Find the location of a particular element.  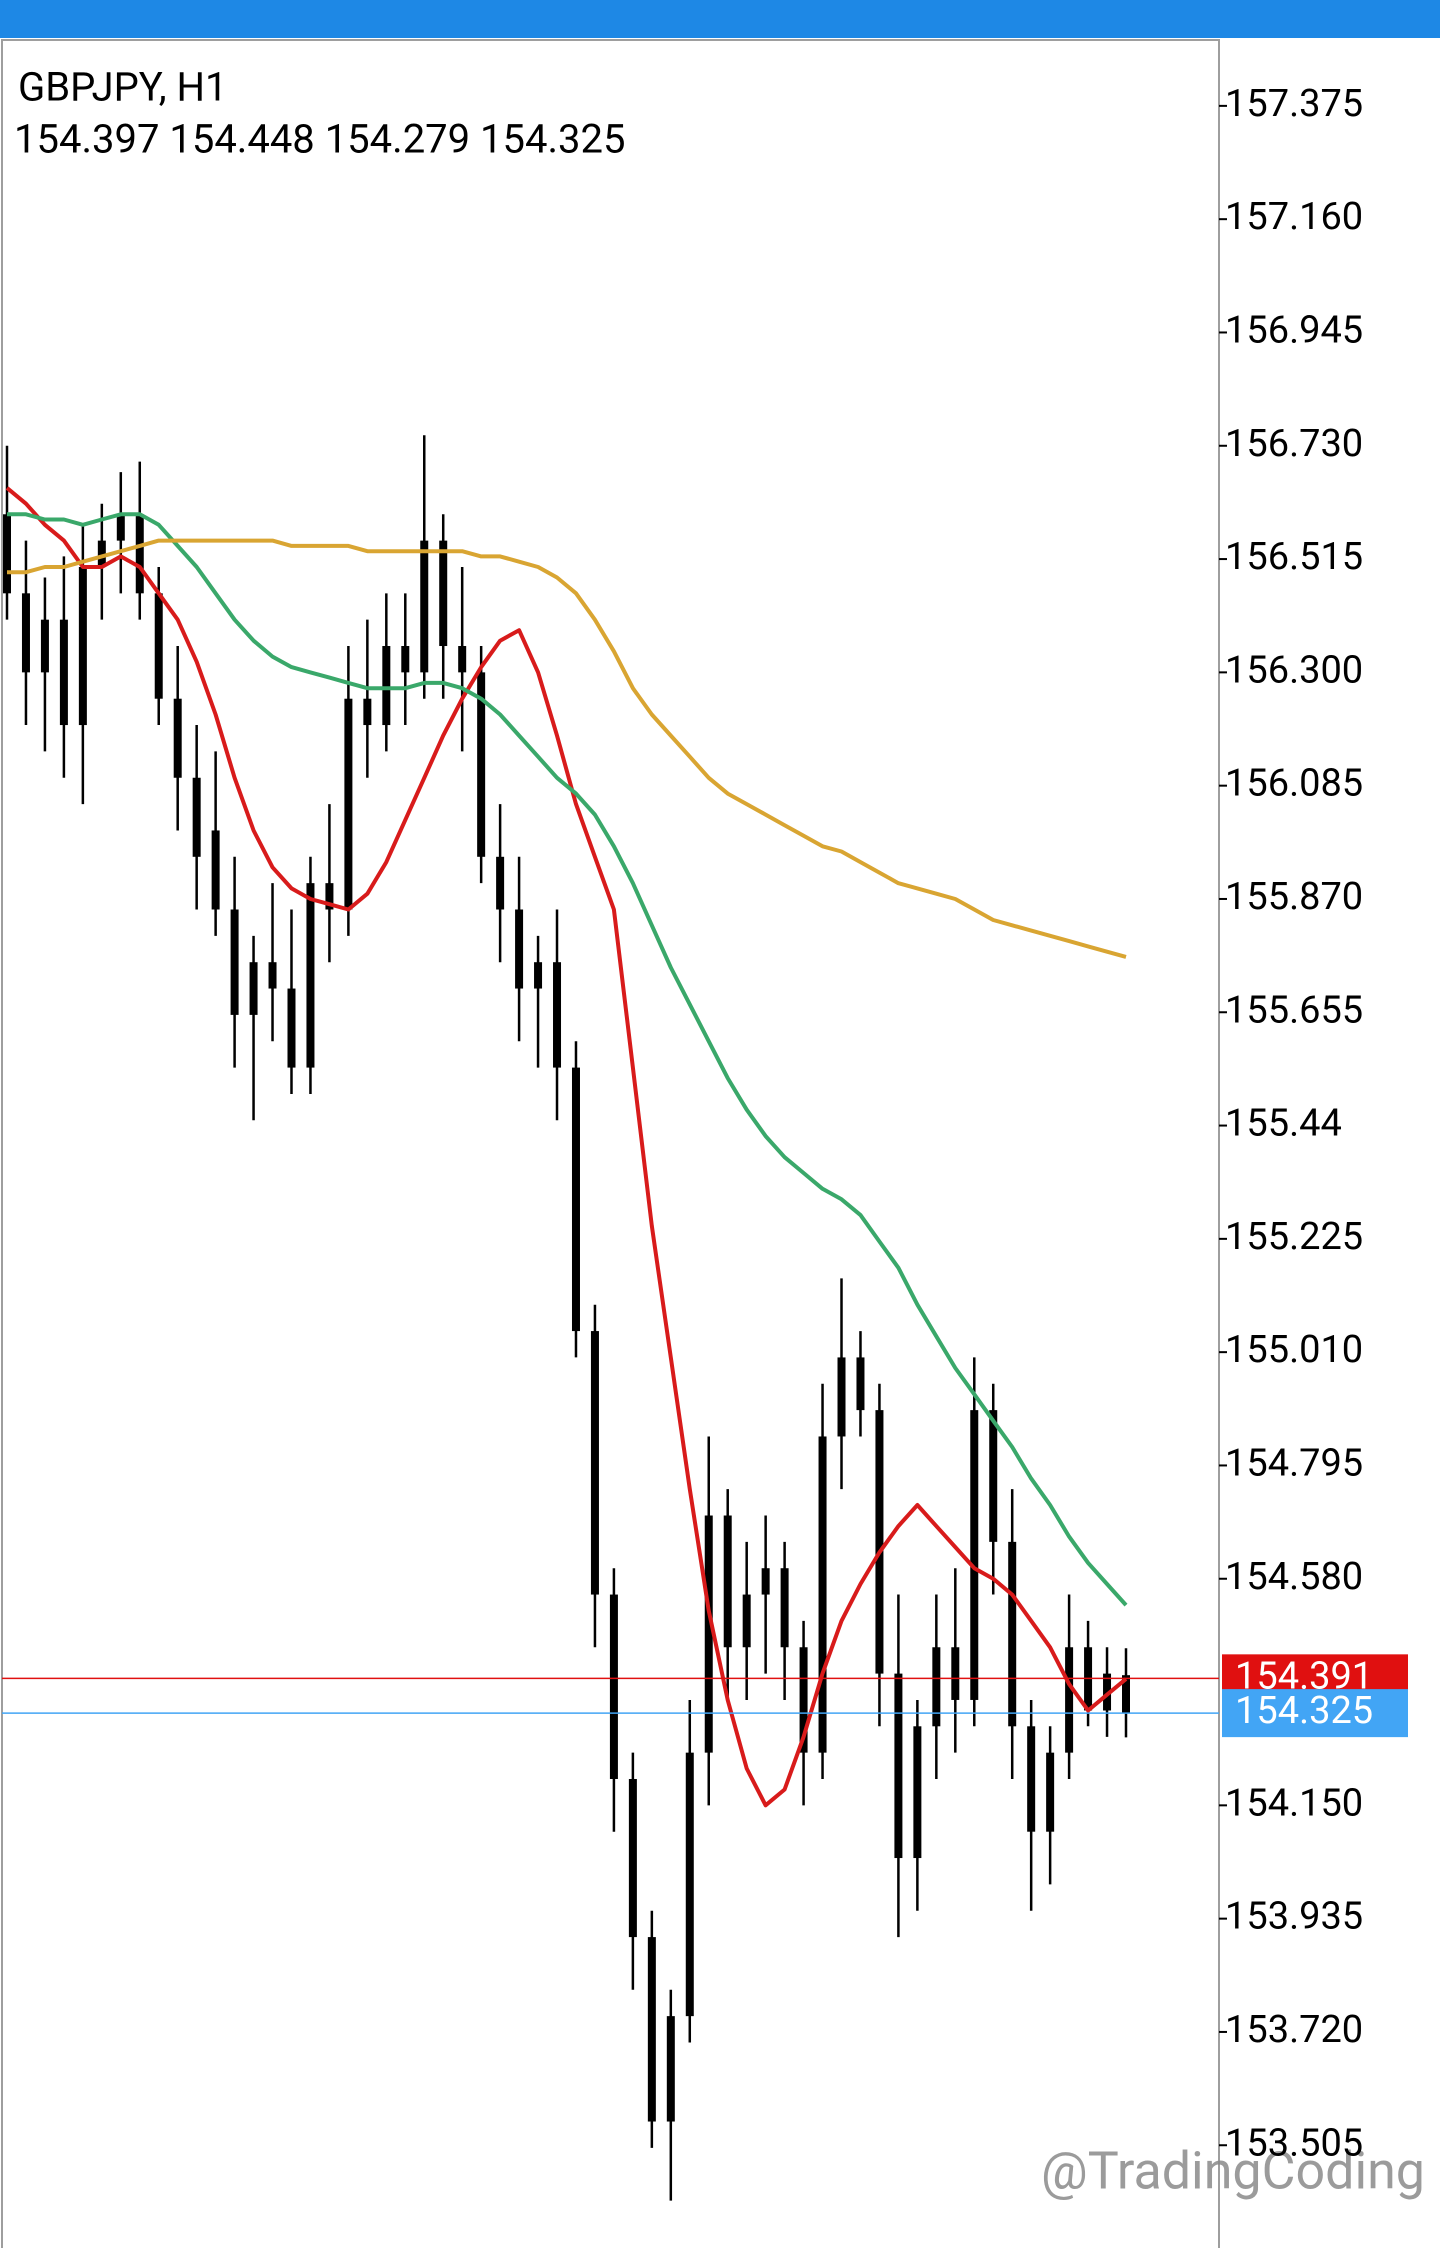

y-tick-label: 156.085 is located at coordinates (1294, 784).